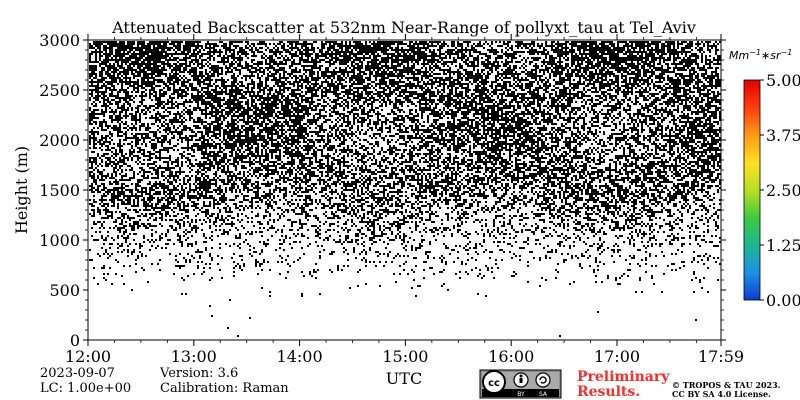  What do you see at coordinates (194, 356) in the screenshot?
I see `x-tick-label: 13:00` at bounding box center [194, 356].